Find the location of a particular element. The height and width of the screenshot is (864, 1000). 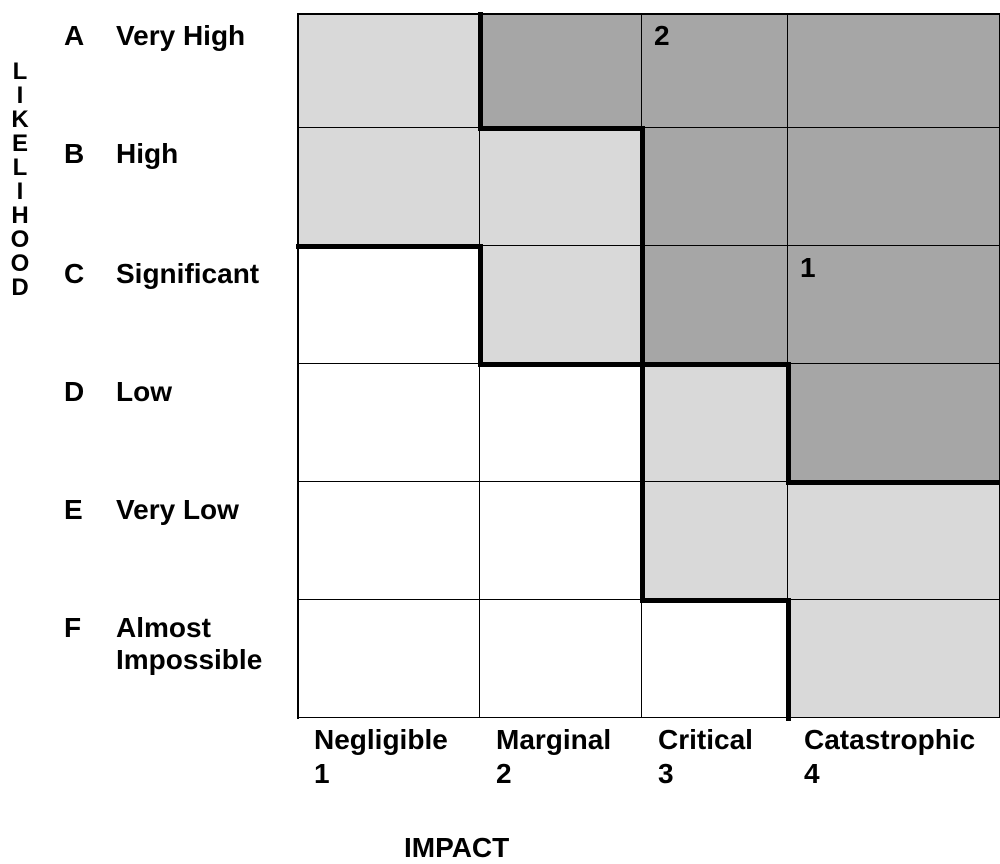

matrix-cell-c2 is located at coordinates (561, 305).